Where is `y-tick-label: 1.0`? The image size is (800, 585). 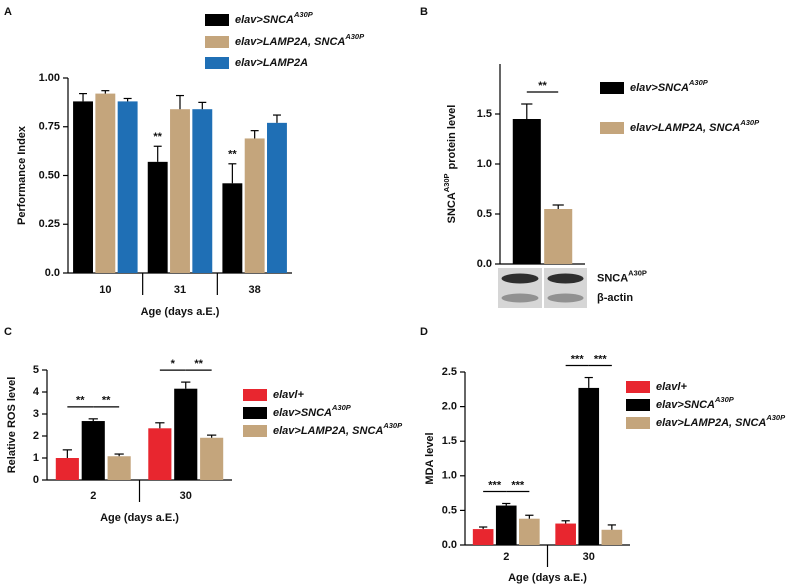 y-tick-label: 1.0 is located at coordinates (449, 476).